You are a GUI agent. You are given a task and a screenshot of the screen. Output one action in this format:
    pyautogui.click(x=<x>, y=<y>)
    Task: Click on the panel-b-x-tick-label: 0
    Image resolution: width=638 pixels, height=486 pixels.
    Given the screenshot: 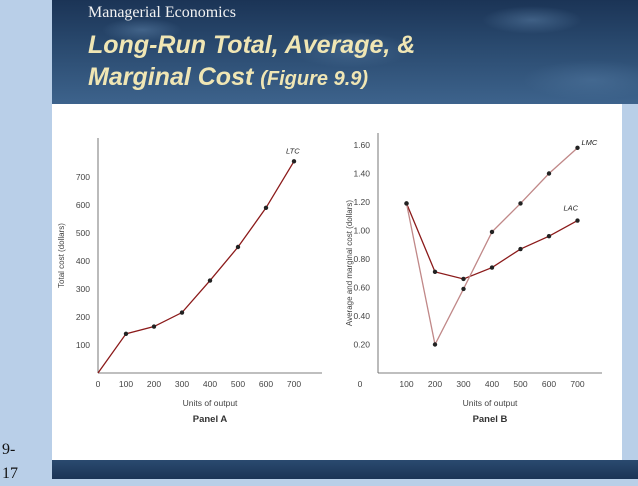 What is the action you would take?
    pyautogui.click(x=360, y=384)
    